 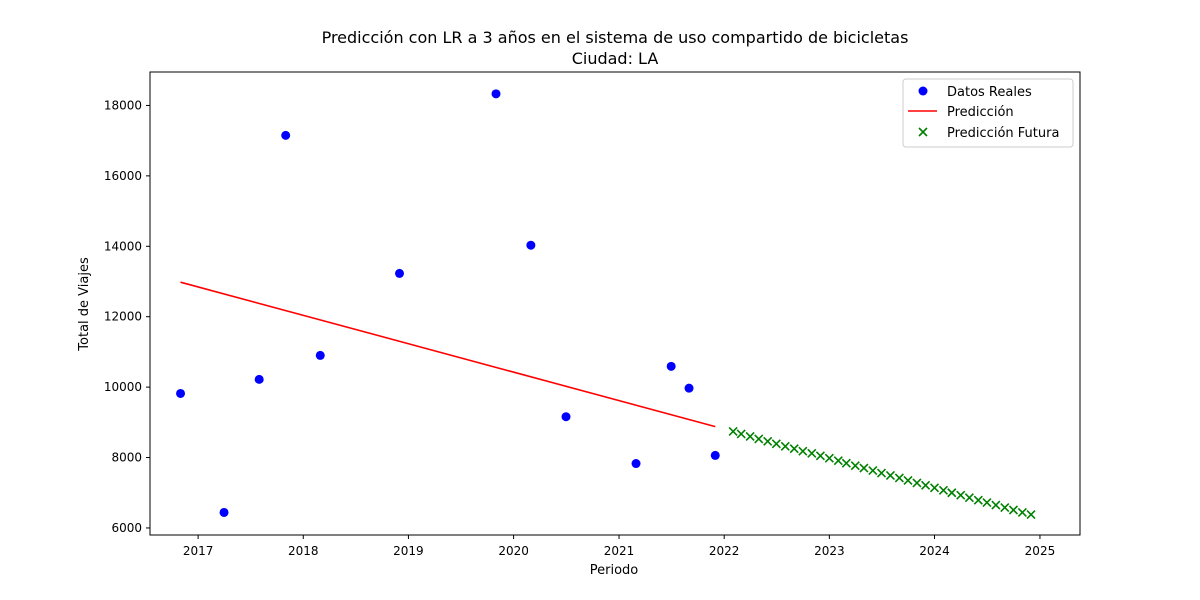 What do you see at coordinates (1040, 551) in the screenshot?
I see `x-tick-label: 2025` at bounding box center [1040, 551].